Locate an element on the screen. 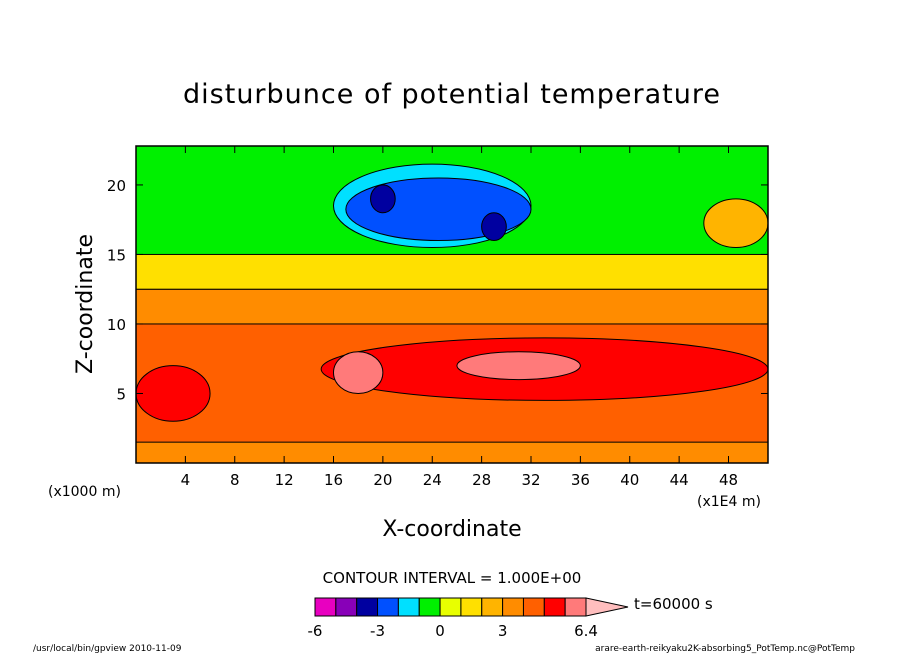 The width and height of the screenshot is (904, 654). x-scale-label: (x1E4 m) is located at coordinates (729, 502).